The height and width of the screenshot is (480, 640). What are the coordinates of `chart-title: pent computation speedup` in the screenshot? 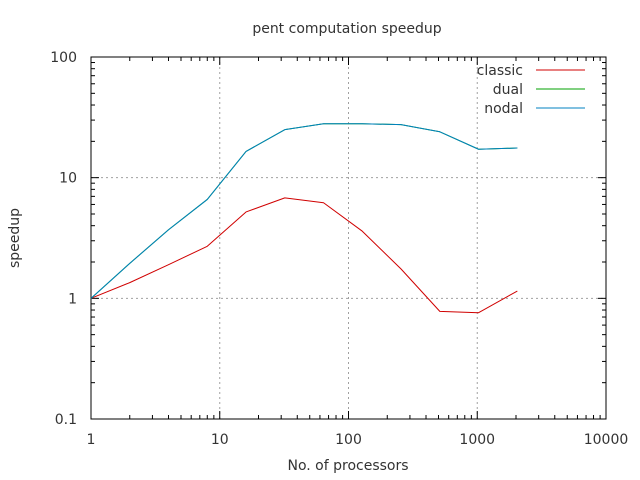 It's located at (346, 29).